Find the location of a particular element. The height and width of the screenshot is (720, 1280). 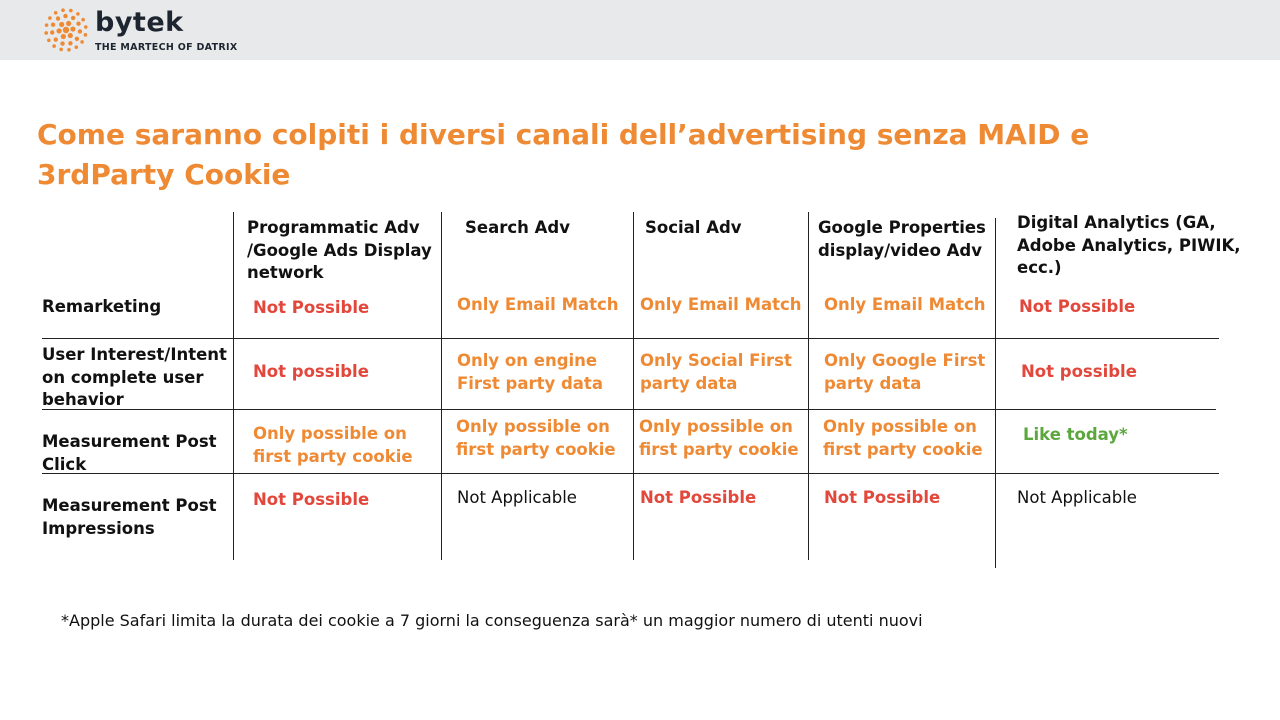

table-cell: Only Social First party data is located at coordinates (716, 372).